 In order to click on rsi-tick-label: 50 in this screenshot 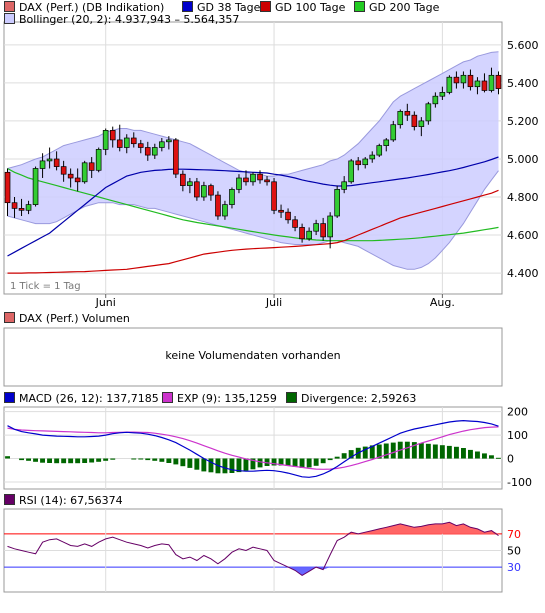, I will do `click(514, 551)`.